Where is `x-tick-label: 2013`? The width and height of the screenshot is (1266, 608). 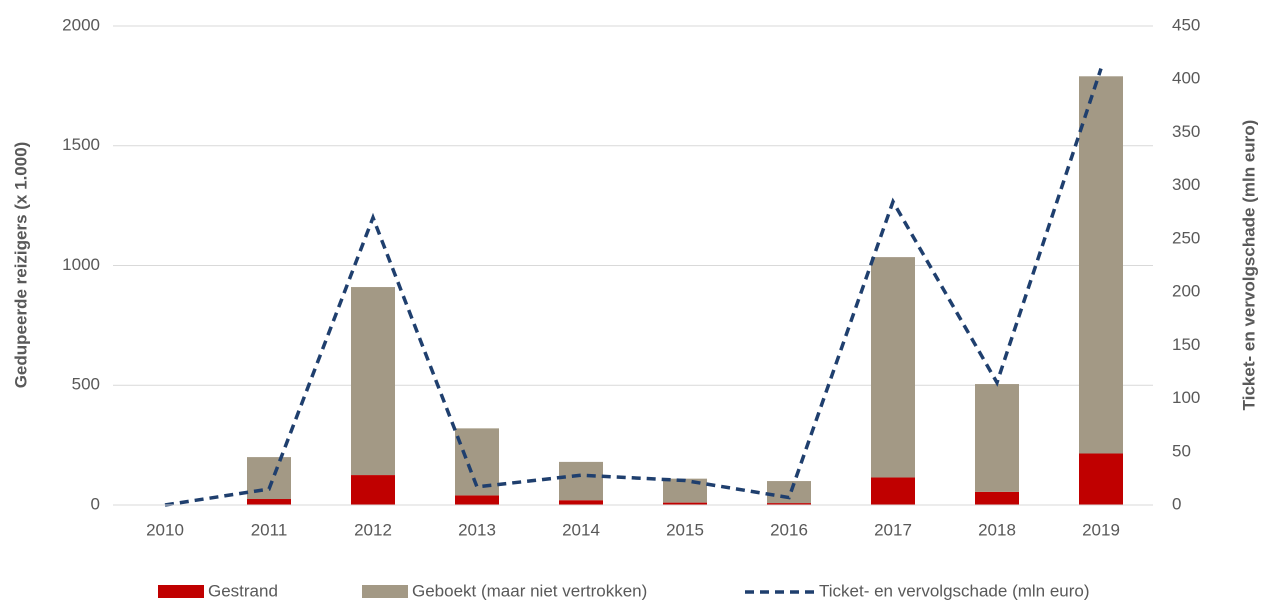
x-tick-label: 2013 is located at coordinates (477, 529).